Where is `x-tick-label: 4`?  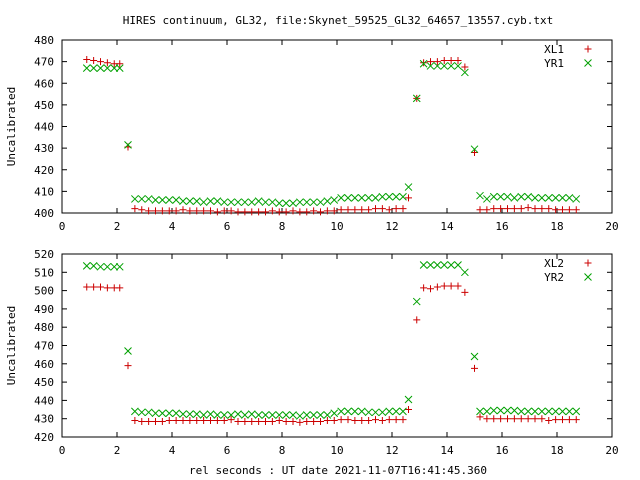
x-tick-label: 4 is located at coordinates (172, 450).